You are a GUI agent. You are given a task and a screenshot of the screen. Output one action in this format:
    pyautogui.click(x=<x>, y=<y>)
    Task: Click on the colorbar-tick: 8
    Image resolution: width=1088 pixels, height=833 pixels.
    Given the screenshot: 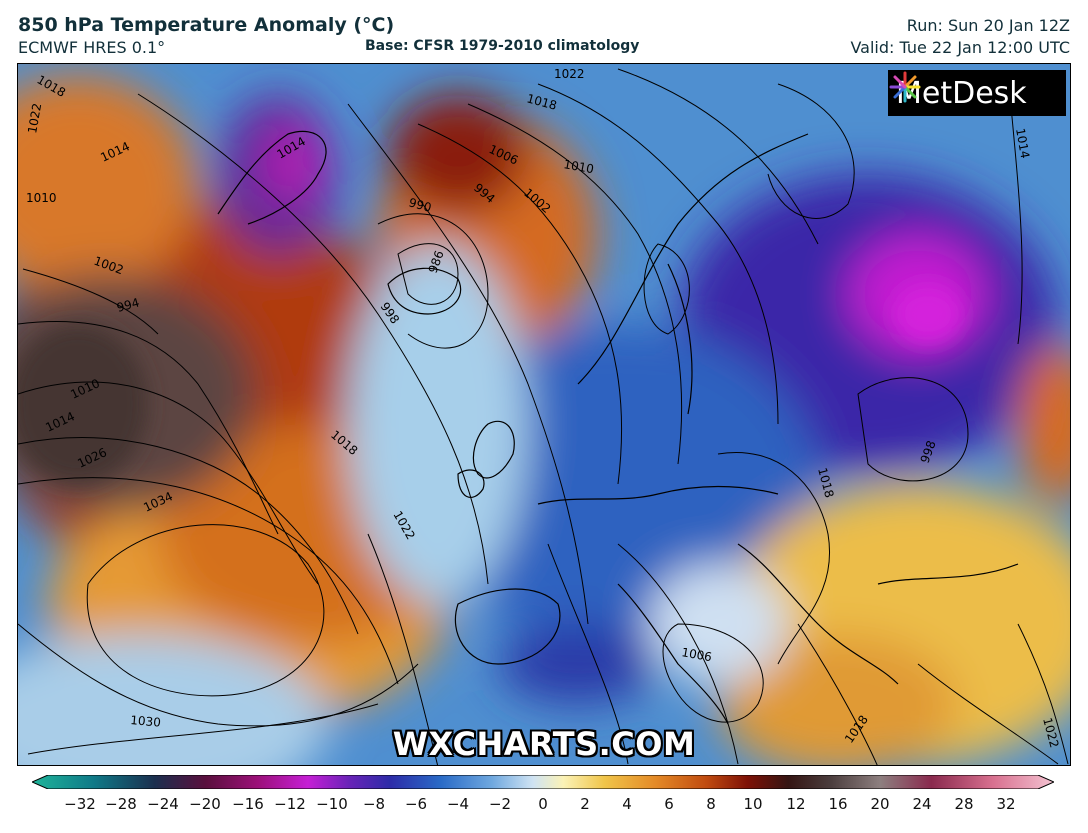 What is the action you would take?
    pyautogui.click(x=711, y=804)
    